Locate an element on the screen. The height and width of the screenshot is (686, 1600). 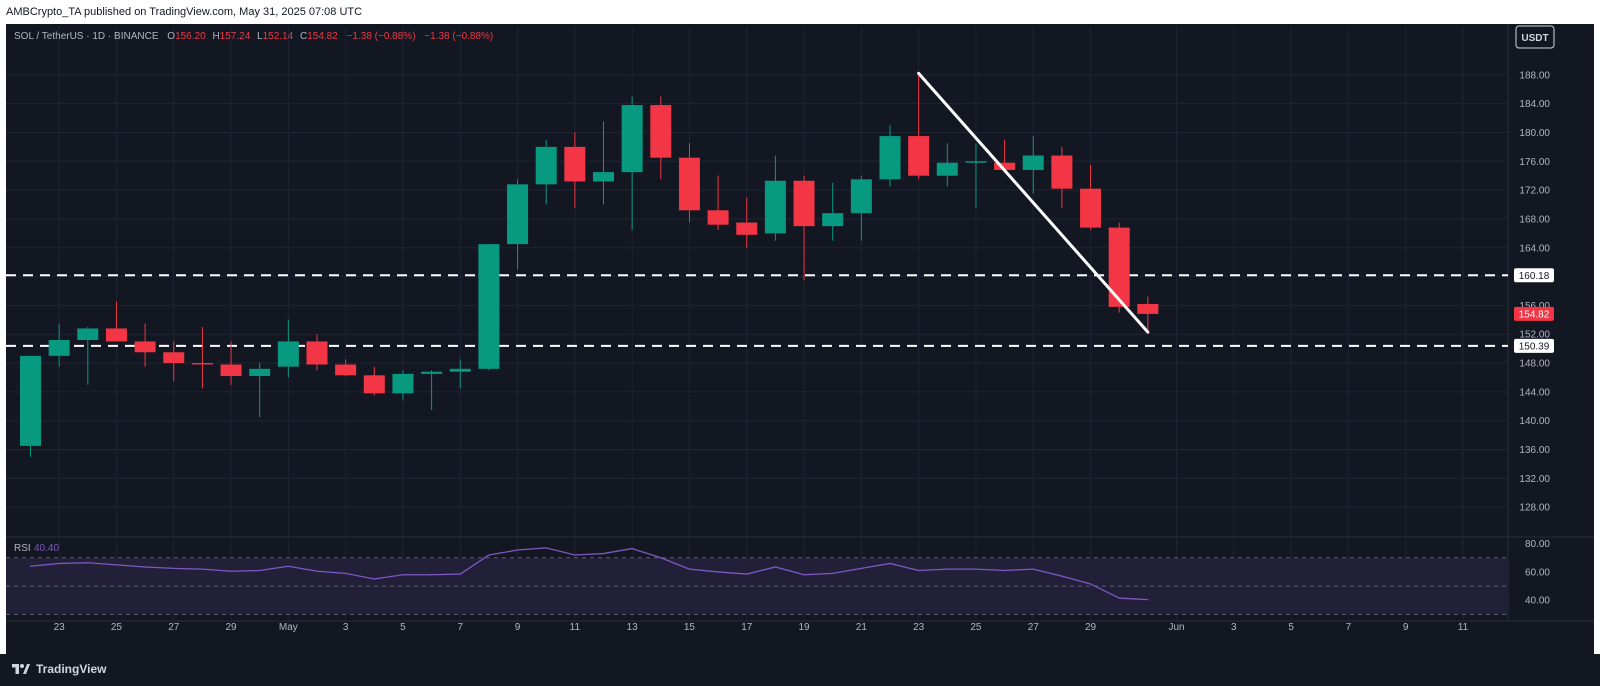
x-tick-label: 11 is located at coordinates (1463, 627).